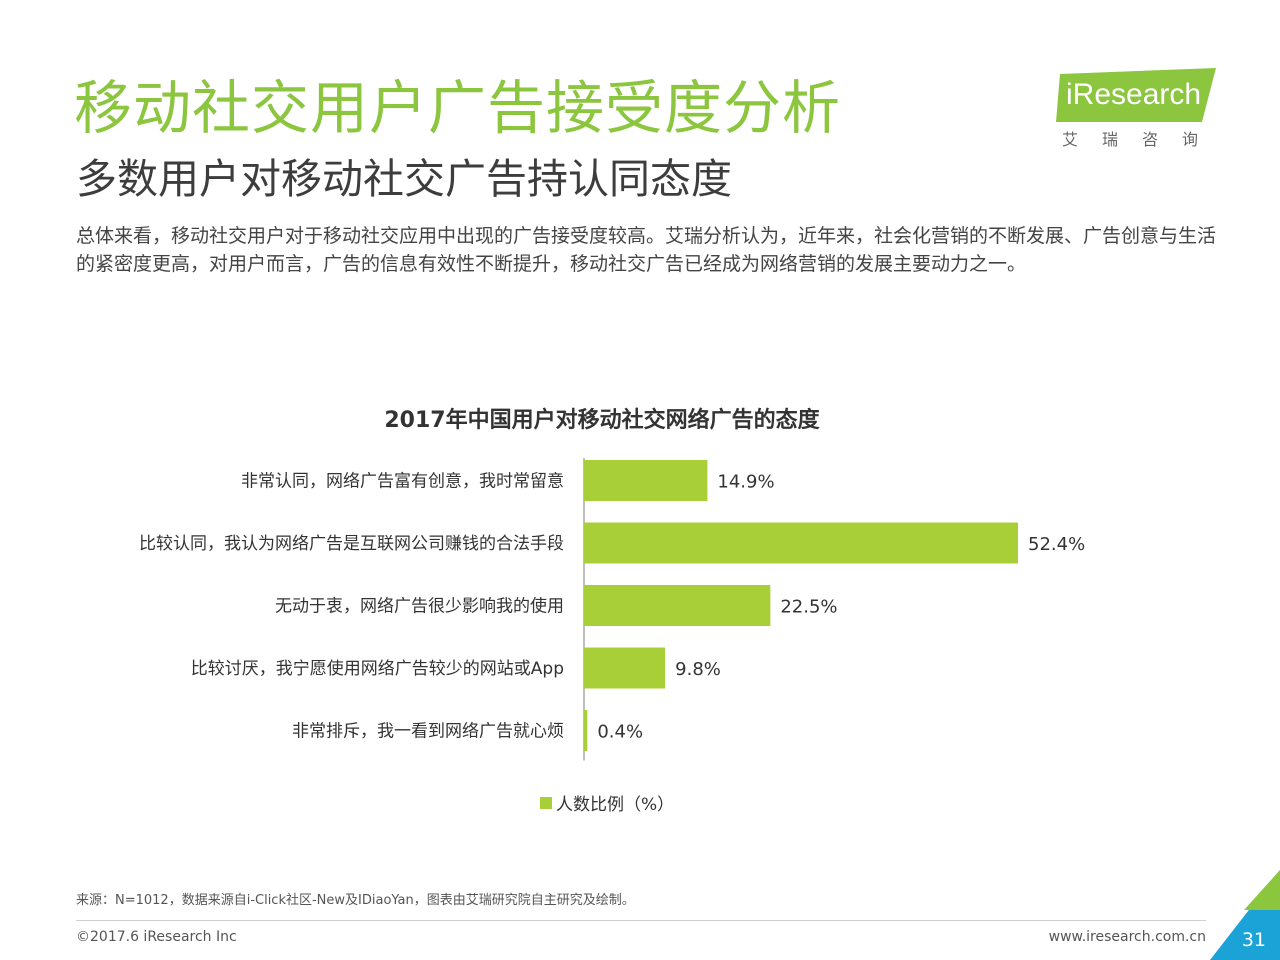 The image size is (1280, 960). What do you see at coordinates (602, 420) in the screenshot?
I see `chart-title: 2017年中国用户对移动社交网络广告的态度` at bounding box center [602, 420].